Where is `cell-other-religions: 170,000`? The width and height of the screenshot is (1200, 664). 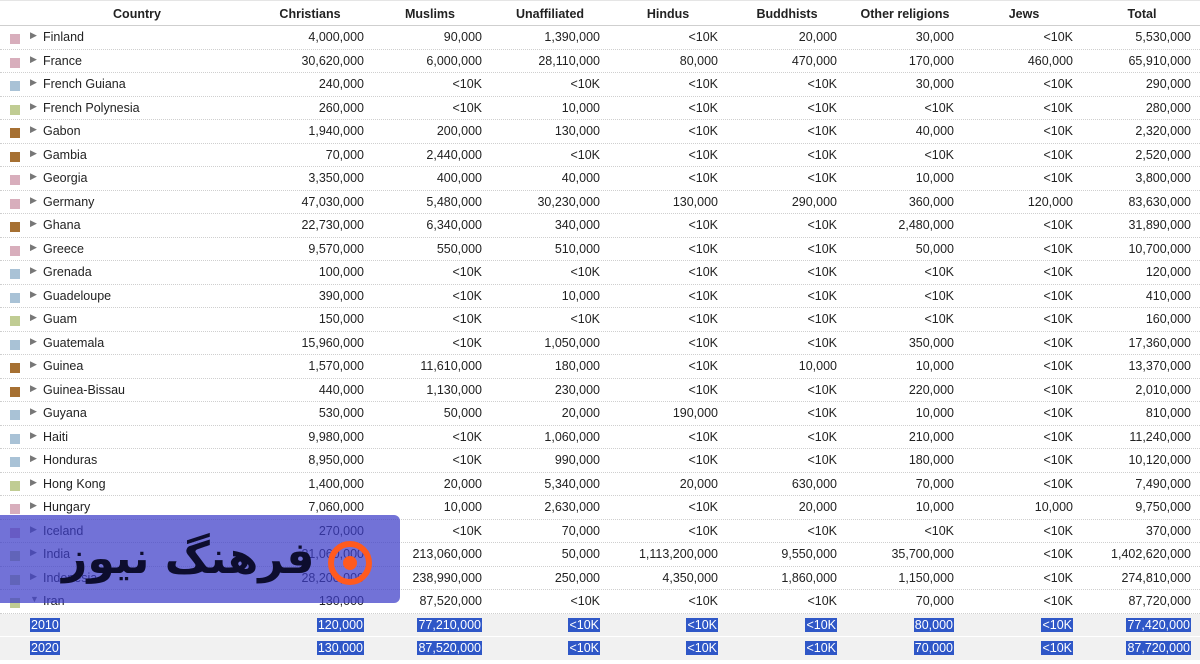 cell-other-religions: 170,000 is located at coordinates (931, 60).